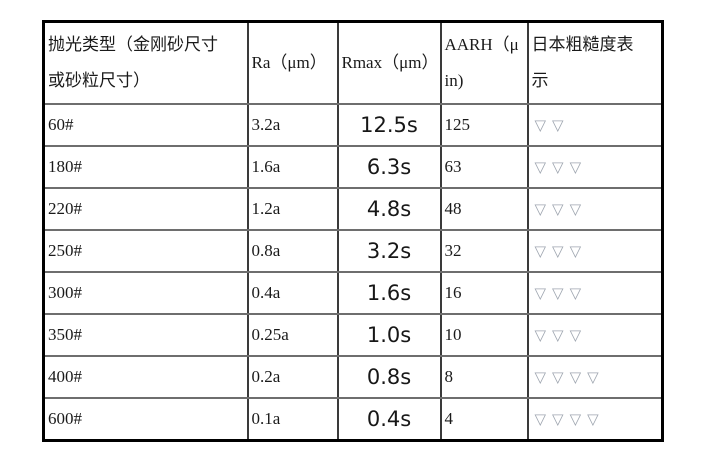 Image resolution: width=714 pixels, height=465 pixels. I want to click on table-row: 600# 0.1a 0.4s 4 ▽▽▽▽, so click(353, 419).